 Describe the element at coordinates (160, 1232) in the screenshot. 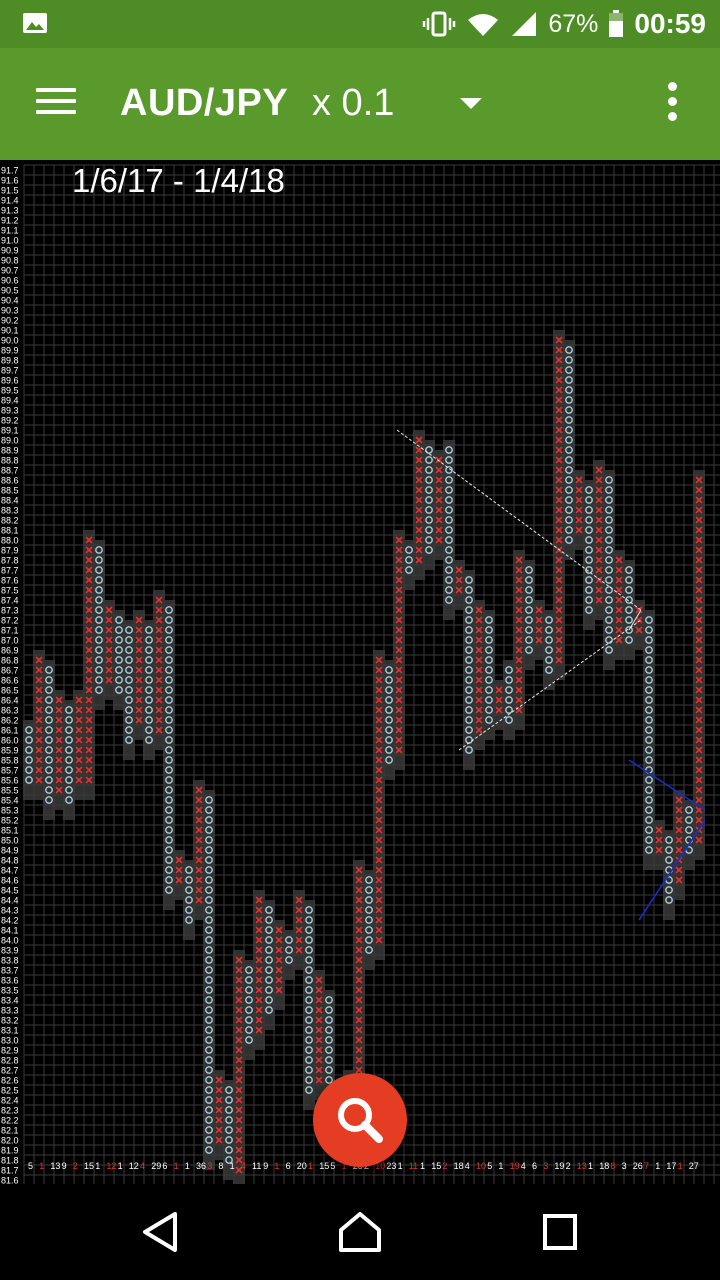

I see `back-icon` at that location.